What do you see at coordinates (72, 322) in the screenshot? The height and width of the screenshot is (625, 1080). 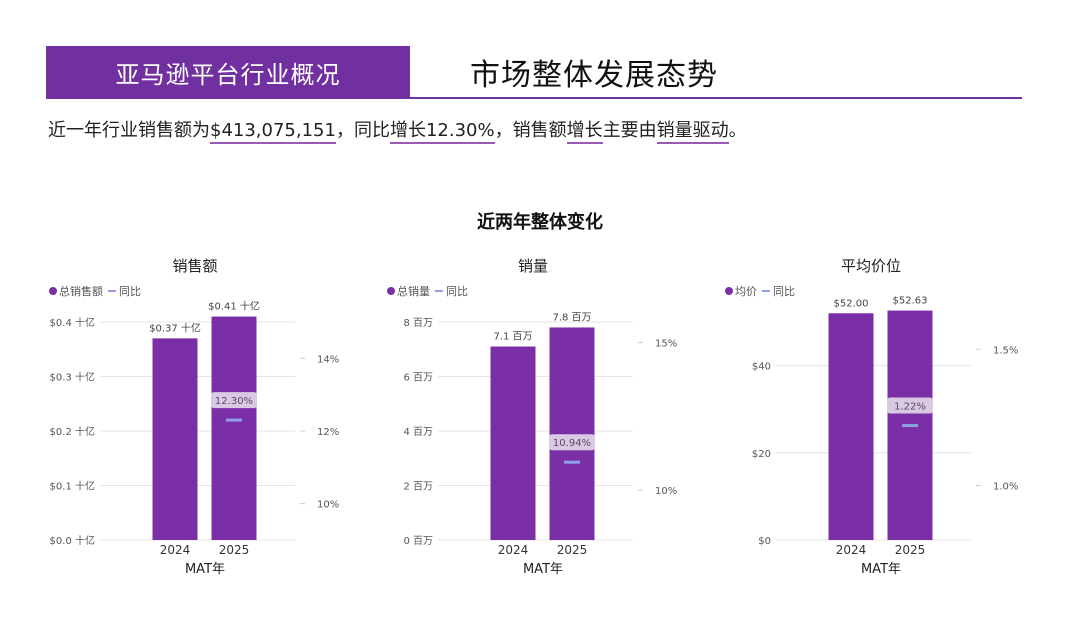 I see `y-tick-label: $0.4 十亿` at bounding box center [72, 322].